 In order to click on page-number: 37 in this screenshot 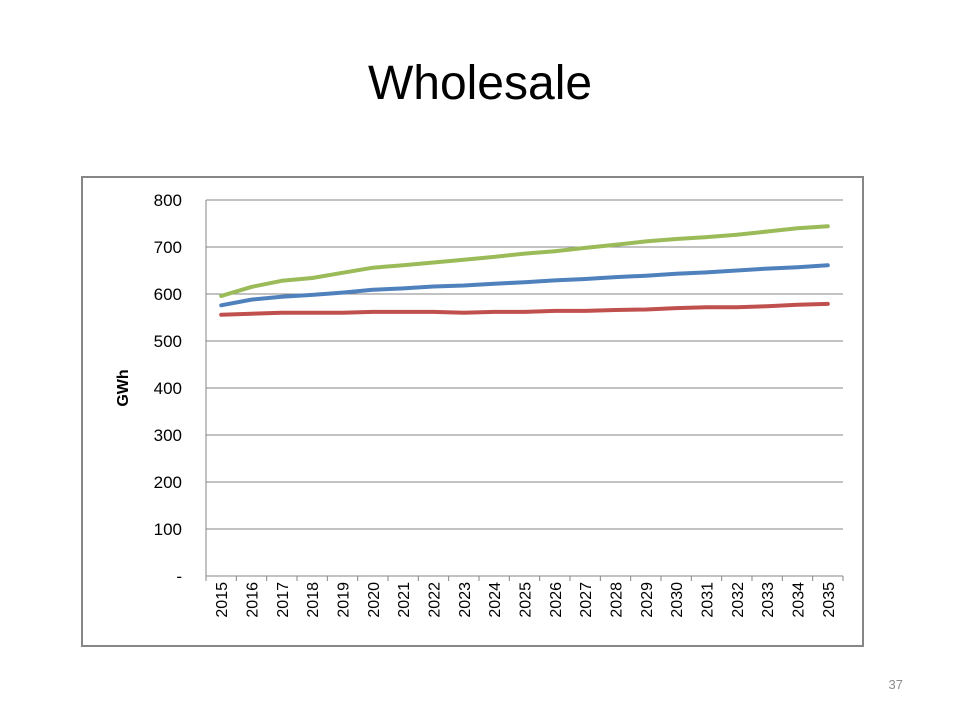, I will do `click(895, 684)`.